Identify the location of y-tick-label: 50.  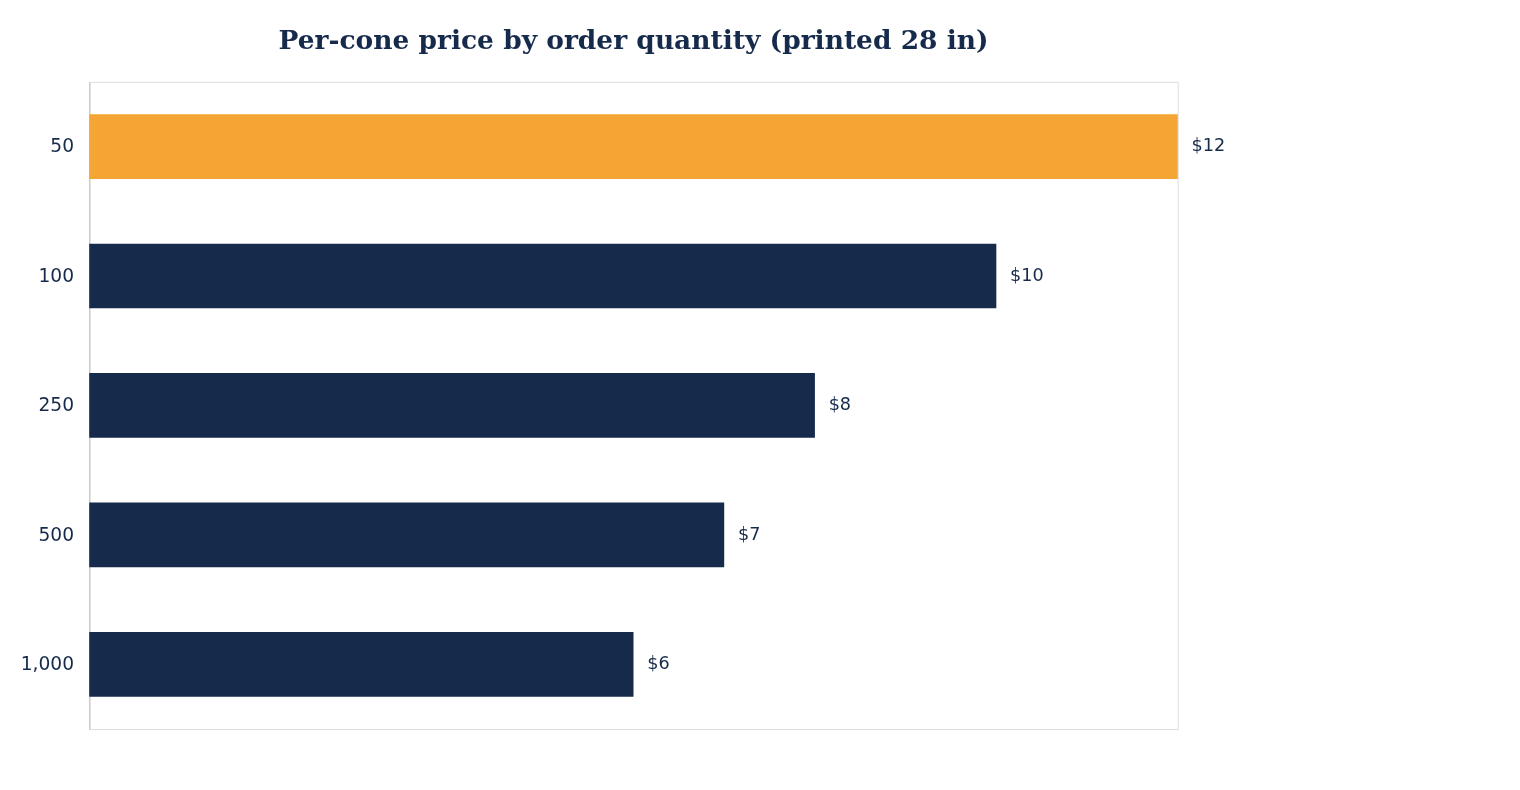
(62, 146).